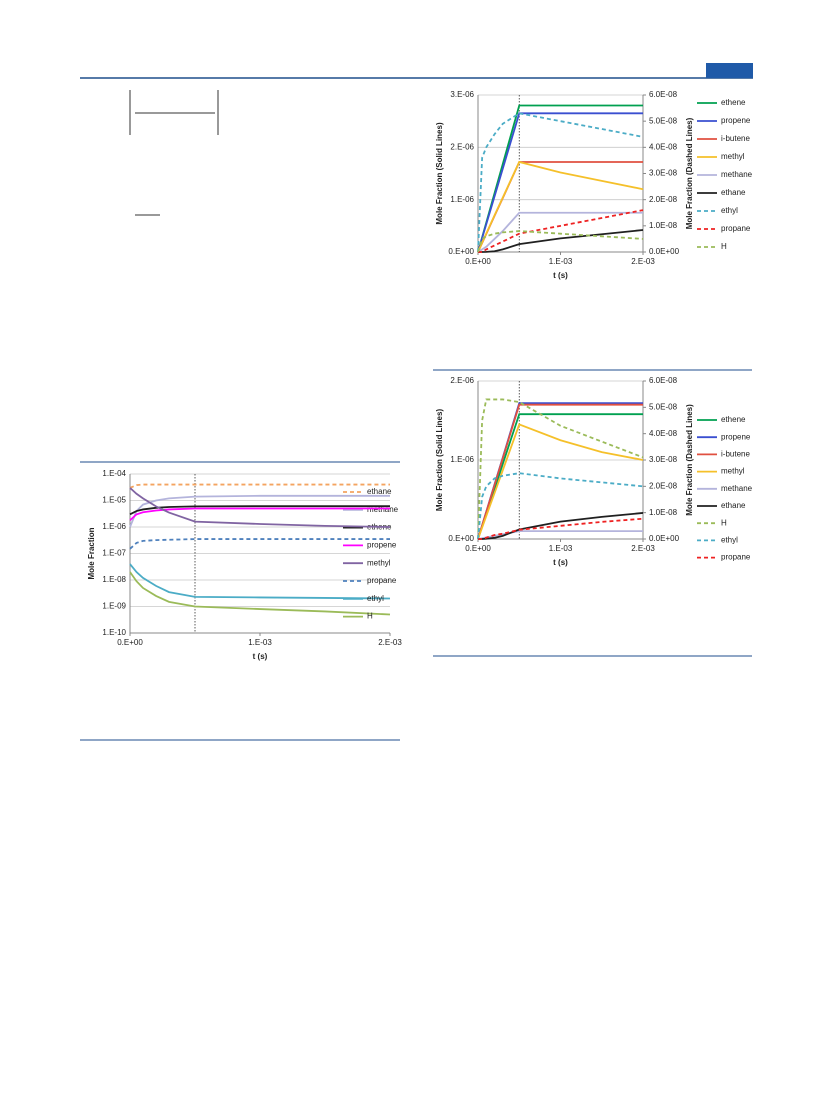 This screenshot has height=1096, width=833. Describe the element at coordinates (114, 579) in the screenshot. I see `y-tick-label: 1.E-08` at that location.